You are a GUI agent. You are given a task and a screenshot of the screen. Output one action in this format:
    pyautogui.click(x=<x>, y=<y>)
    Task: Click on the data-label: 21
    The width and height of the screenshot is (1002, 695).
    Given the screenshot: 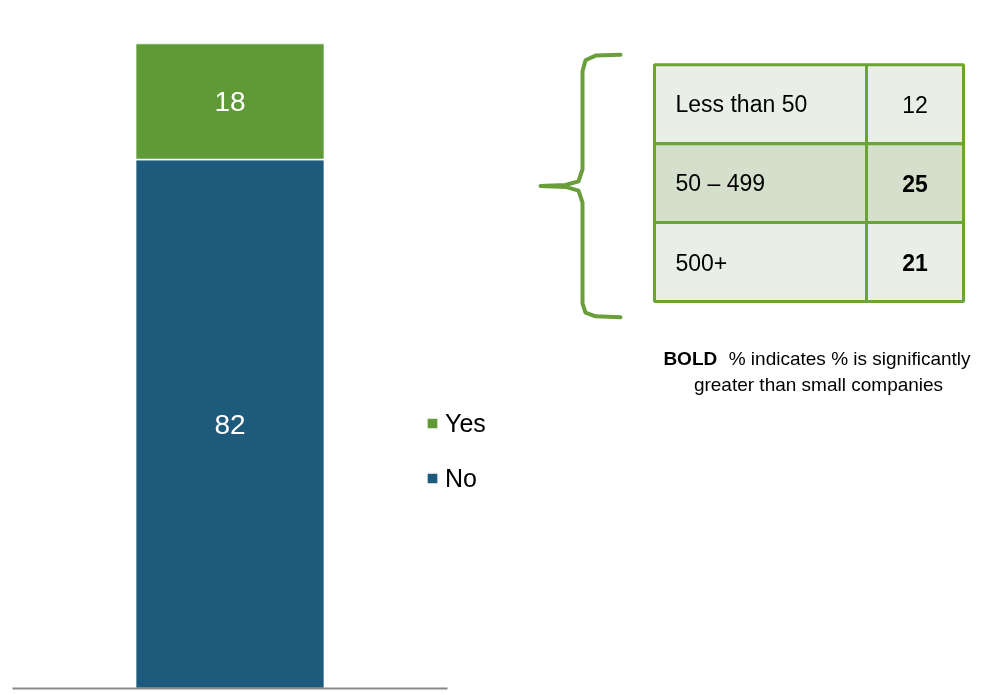 What is the action you would take?
    pyautogui.click(x=915, y=262)
    